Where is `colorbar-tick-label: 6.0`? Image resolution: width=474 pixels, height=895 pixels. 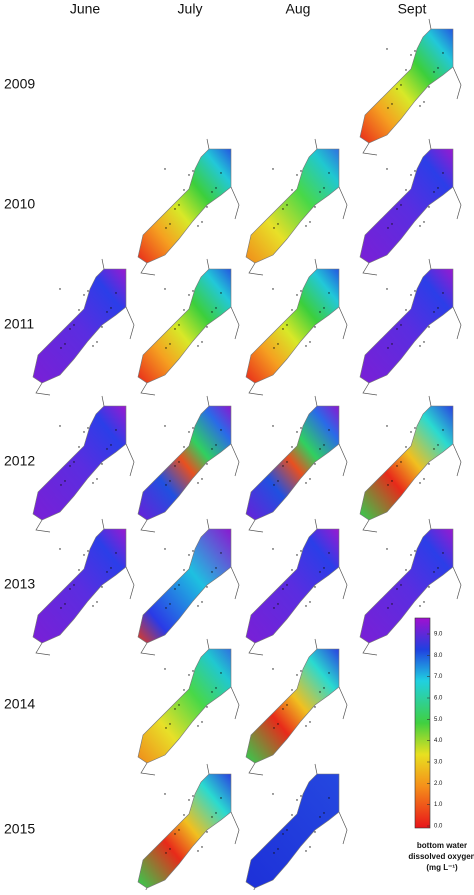
colorbar-tick-label: 6.0 is located at coordinates (438, 699).